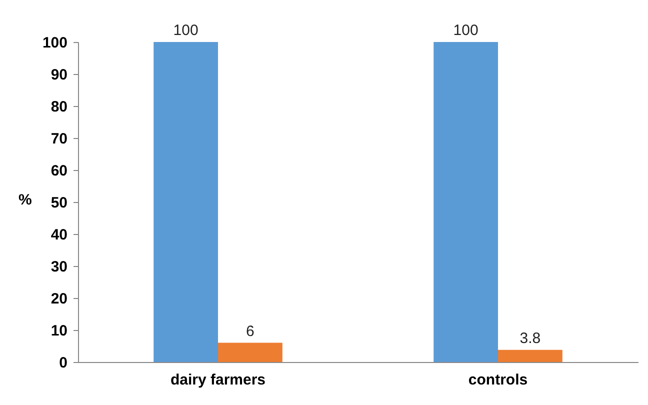 This screenshot has width=648, height=405. I want to click on y-tick-label: 80, so click(59, 107).